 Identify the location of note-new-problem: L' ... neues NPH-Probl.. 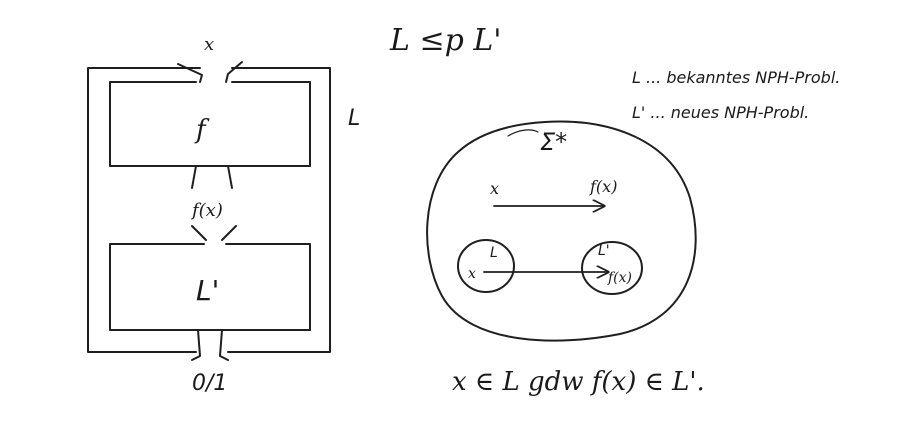
(720, 112).